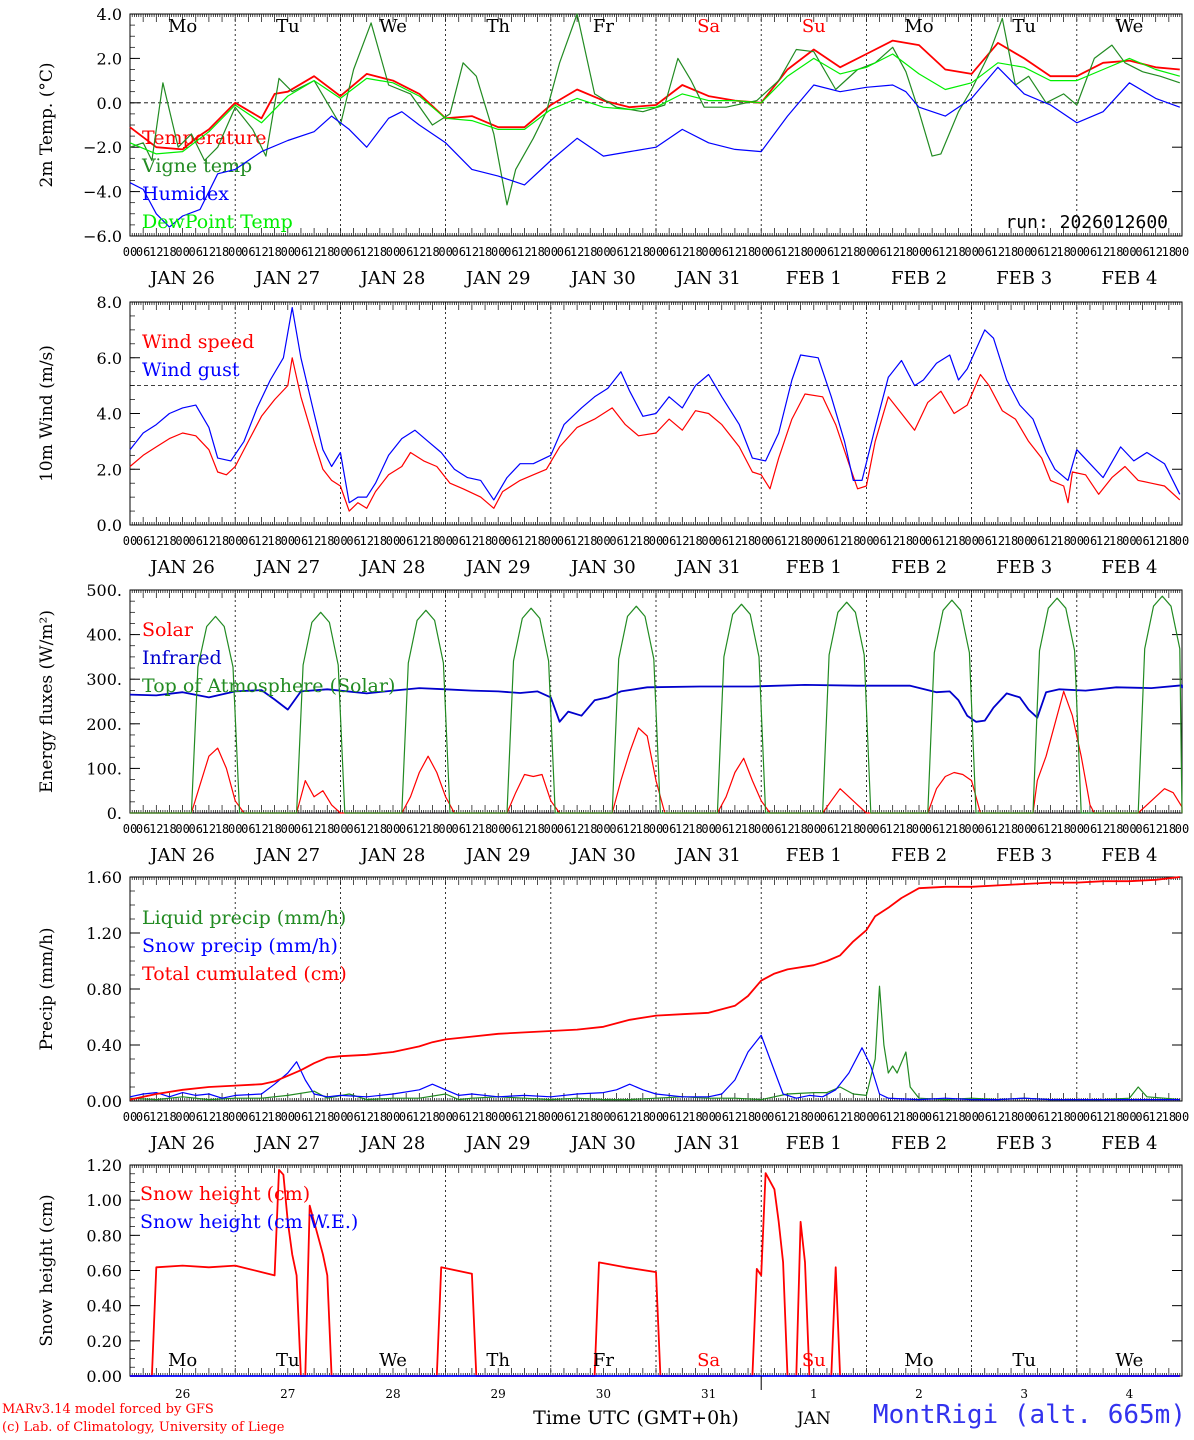 The image size is (1194, 1440). I want to click on series-line-wind-speed, so click(655, 434).